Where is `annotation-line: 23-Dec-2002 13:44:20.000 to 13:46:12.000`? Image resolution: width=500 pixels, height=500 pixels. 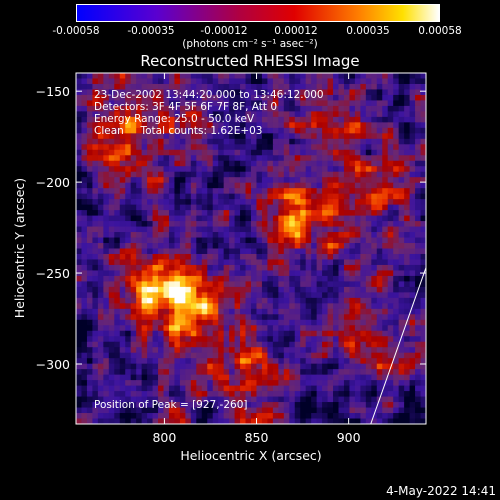
annotation-line: 23-Dec-2002 13:44:20.000 to 13:46:12.000 is located at coordinates (209, 95).